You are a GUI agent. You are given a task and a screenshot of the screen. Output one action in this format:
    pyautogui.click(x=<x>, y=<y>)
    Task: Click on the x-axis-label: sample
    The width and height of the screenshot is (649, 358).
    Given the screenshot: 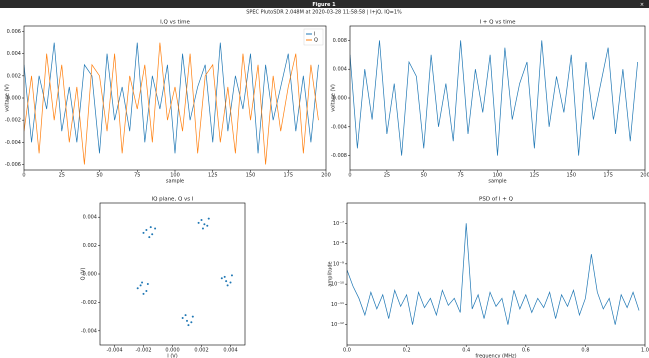 What is the action you would take?
    pyautogui.click(x=175, y=182)
    